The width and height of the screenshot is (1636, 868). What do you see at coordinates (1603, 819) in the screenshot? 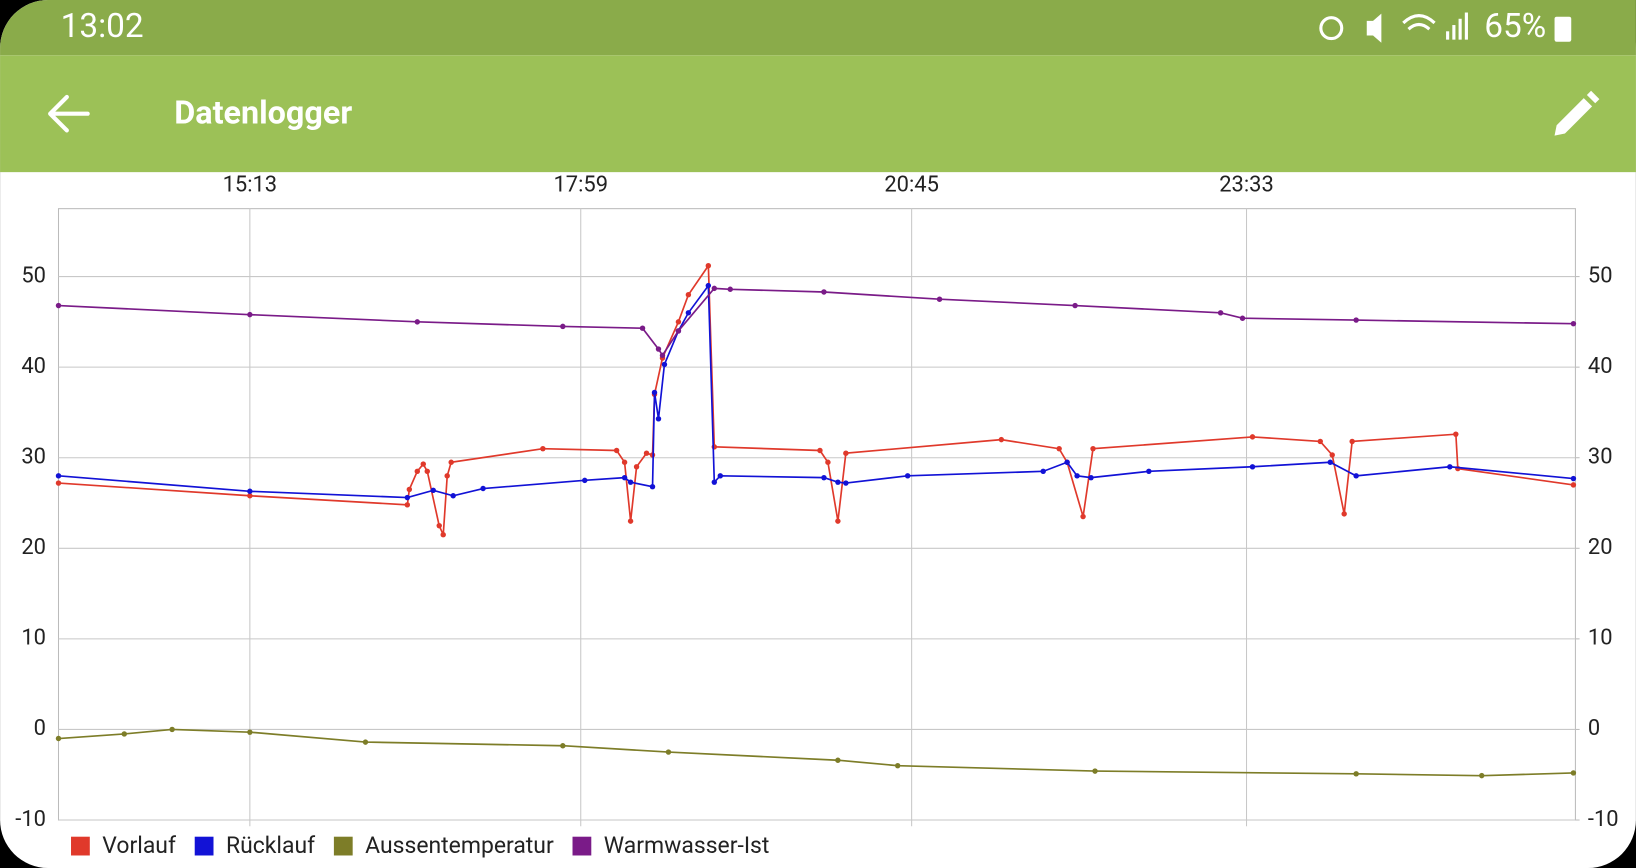
I see `y2-tick-label: -10` at bounding box center [1603, 819].